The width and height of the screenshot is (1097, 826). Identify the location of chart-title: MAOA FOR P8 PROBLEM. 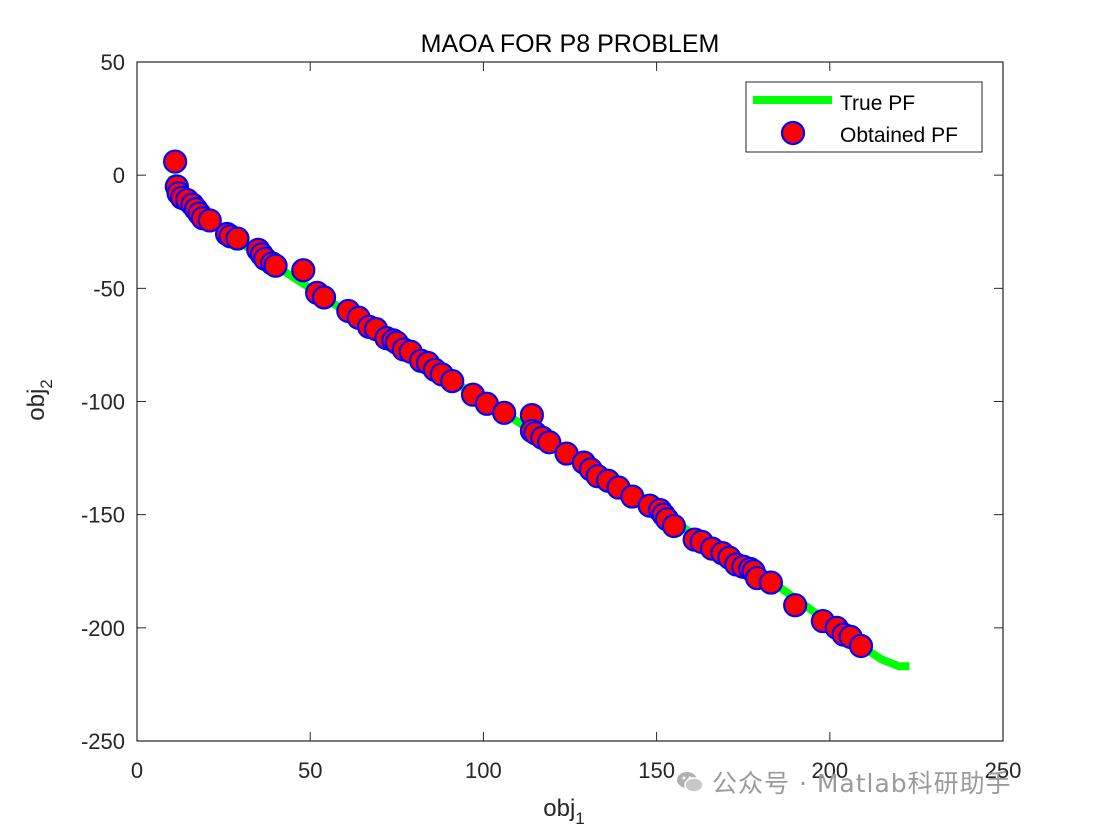
(570, 44).